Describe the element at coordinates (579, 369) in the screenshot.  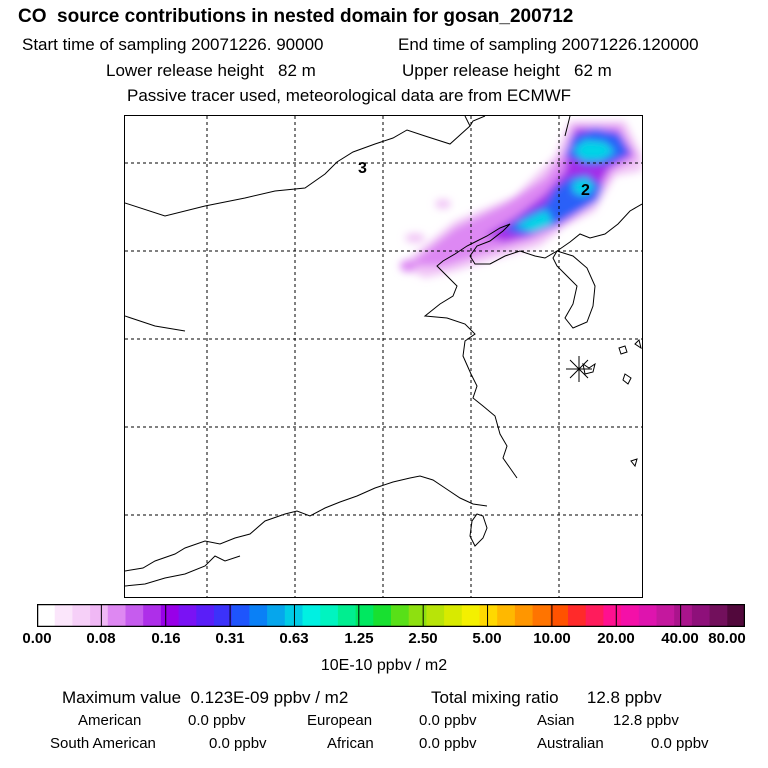
I see `asterisk-marker` at that location.